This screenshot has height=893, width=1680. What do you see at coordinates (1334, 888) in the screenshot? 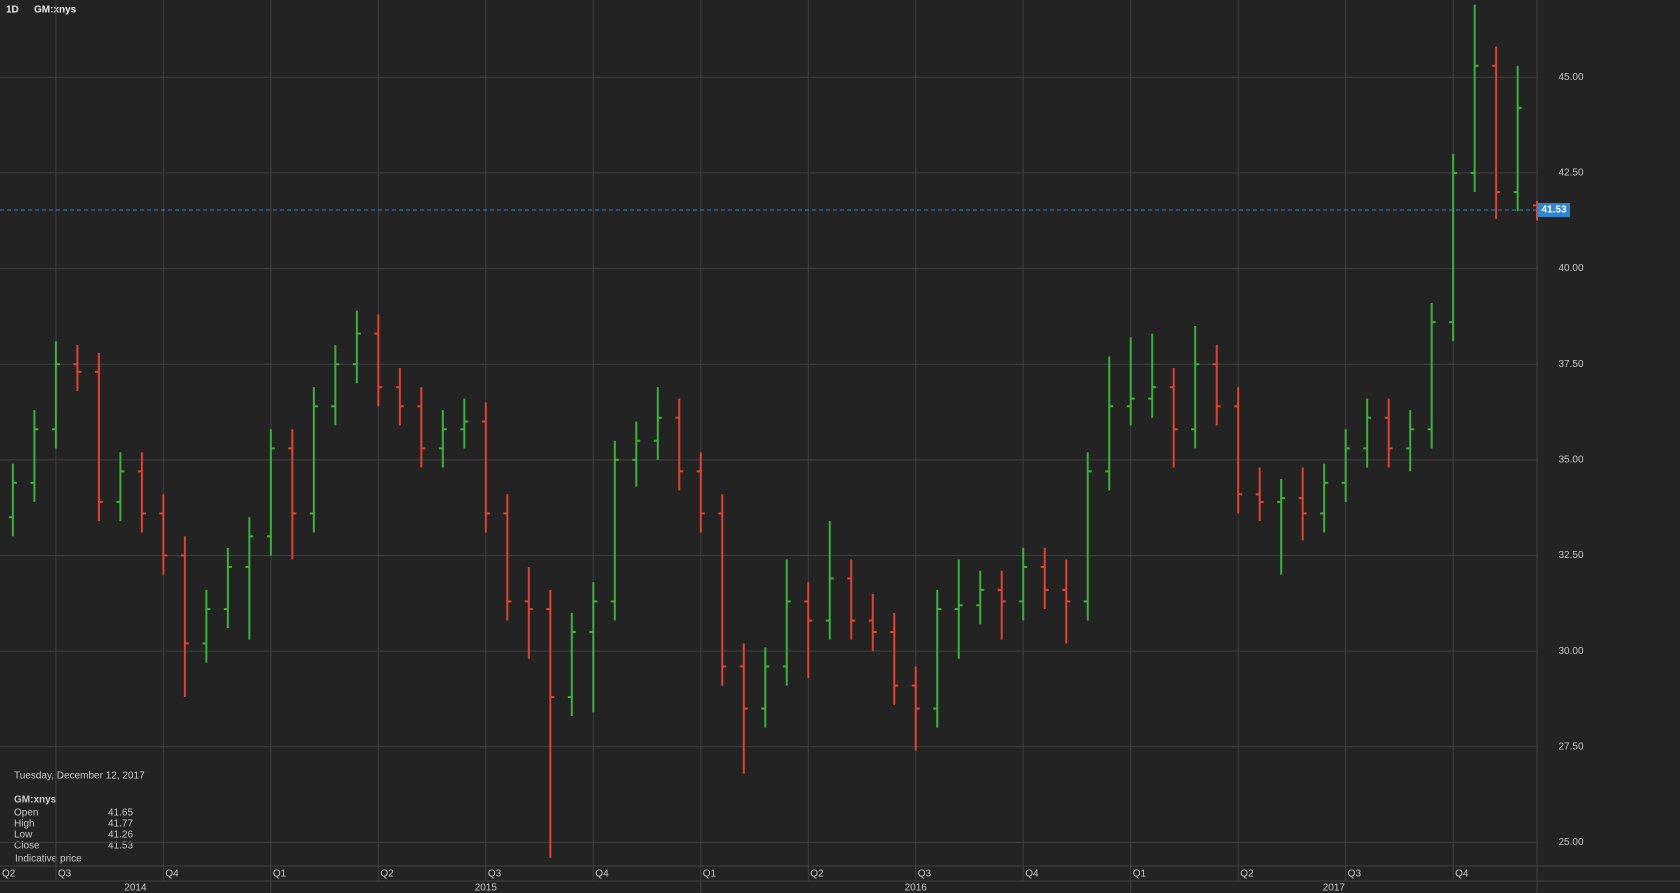
I see `year-label: 2017` at bounding box center [1334, 888].